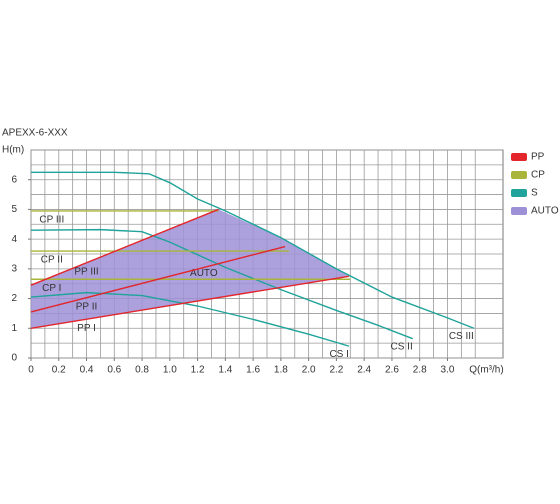 The image size is (560, 504). What do you see at coordinates (86, 328) in the screenshot?
I see `series-label: PP I` at bounding box center [86, 328].